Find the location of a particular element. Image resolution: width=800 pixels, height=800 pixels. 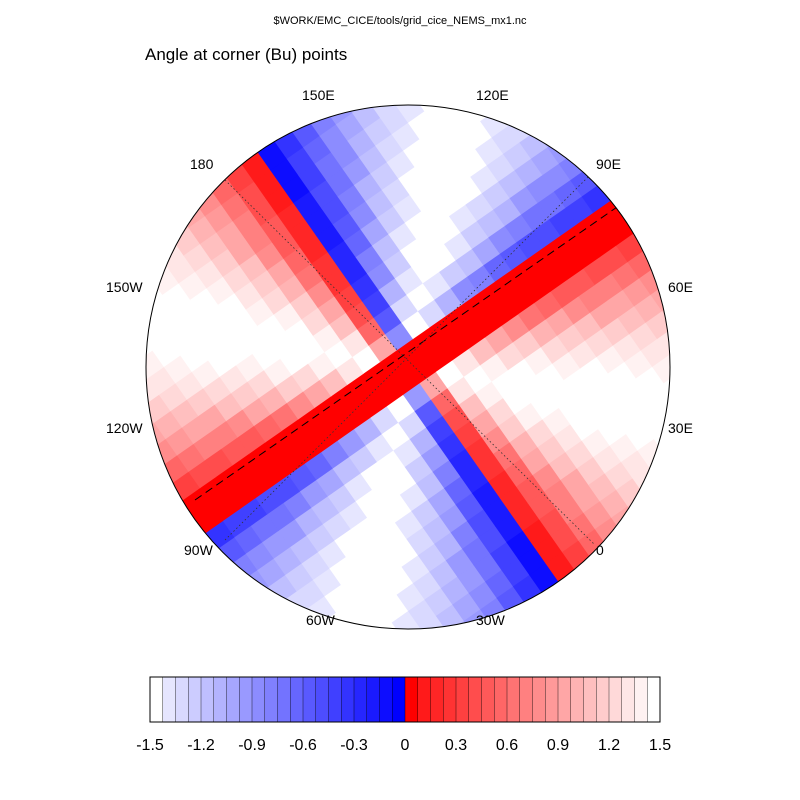

lon-label-90w: 90W is located at coordinates (198, 550).